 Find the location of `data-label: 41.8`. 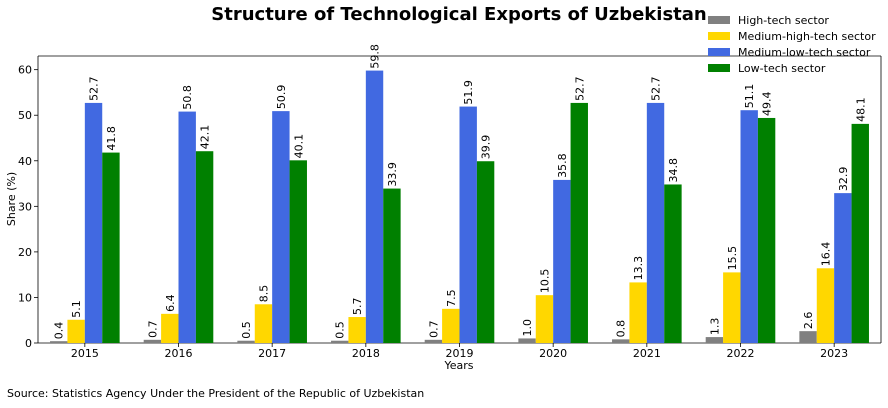

data-label: 41.8 is located at coordinates (111, 138).